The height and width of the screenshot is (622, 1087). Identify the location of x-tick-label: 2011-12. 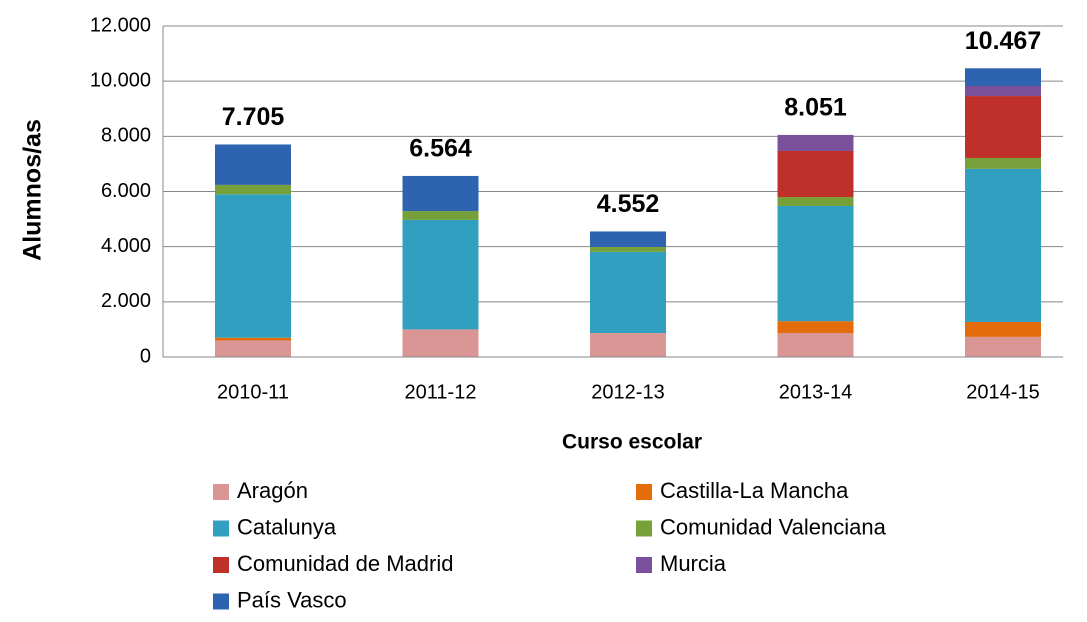
(441, 392).